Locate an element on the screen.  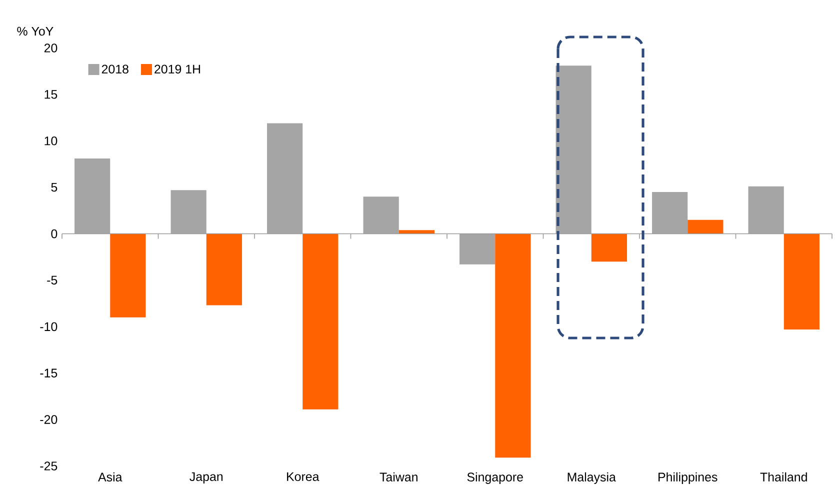
legend-label: 2018 is located at coordinates (115, 69).